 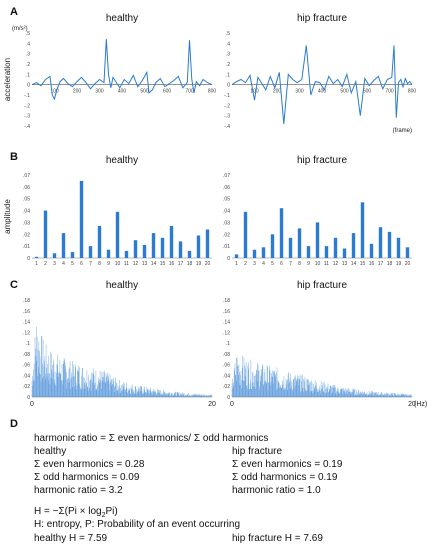 What do you see at coordinates (26, 355) in the screenshot?
I see `y-tick-label: .08` at bounding box center [26, 355].